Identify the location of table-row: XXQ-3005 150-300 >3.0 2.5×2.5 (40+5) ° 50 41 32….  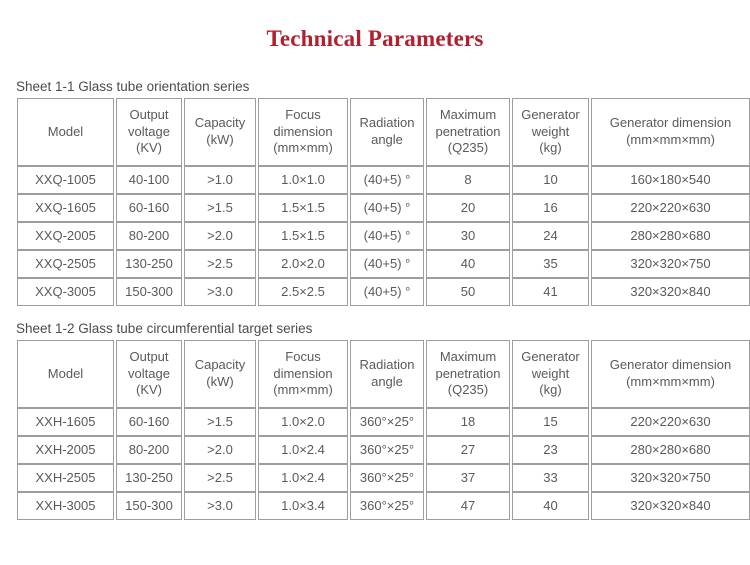
(383, 292).